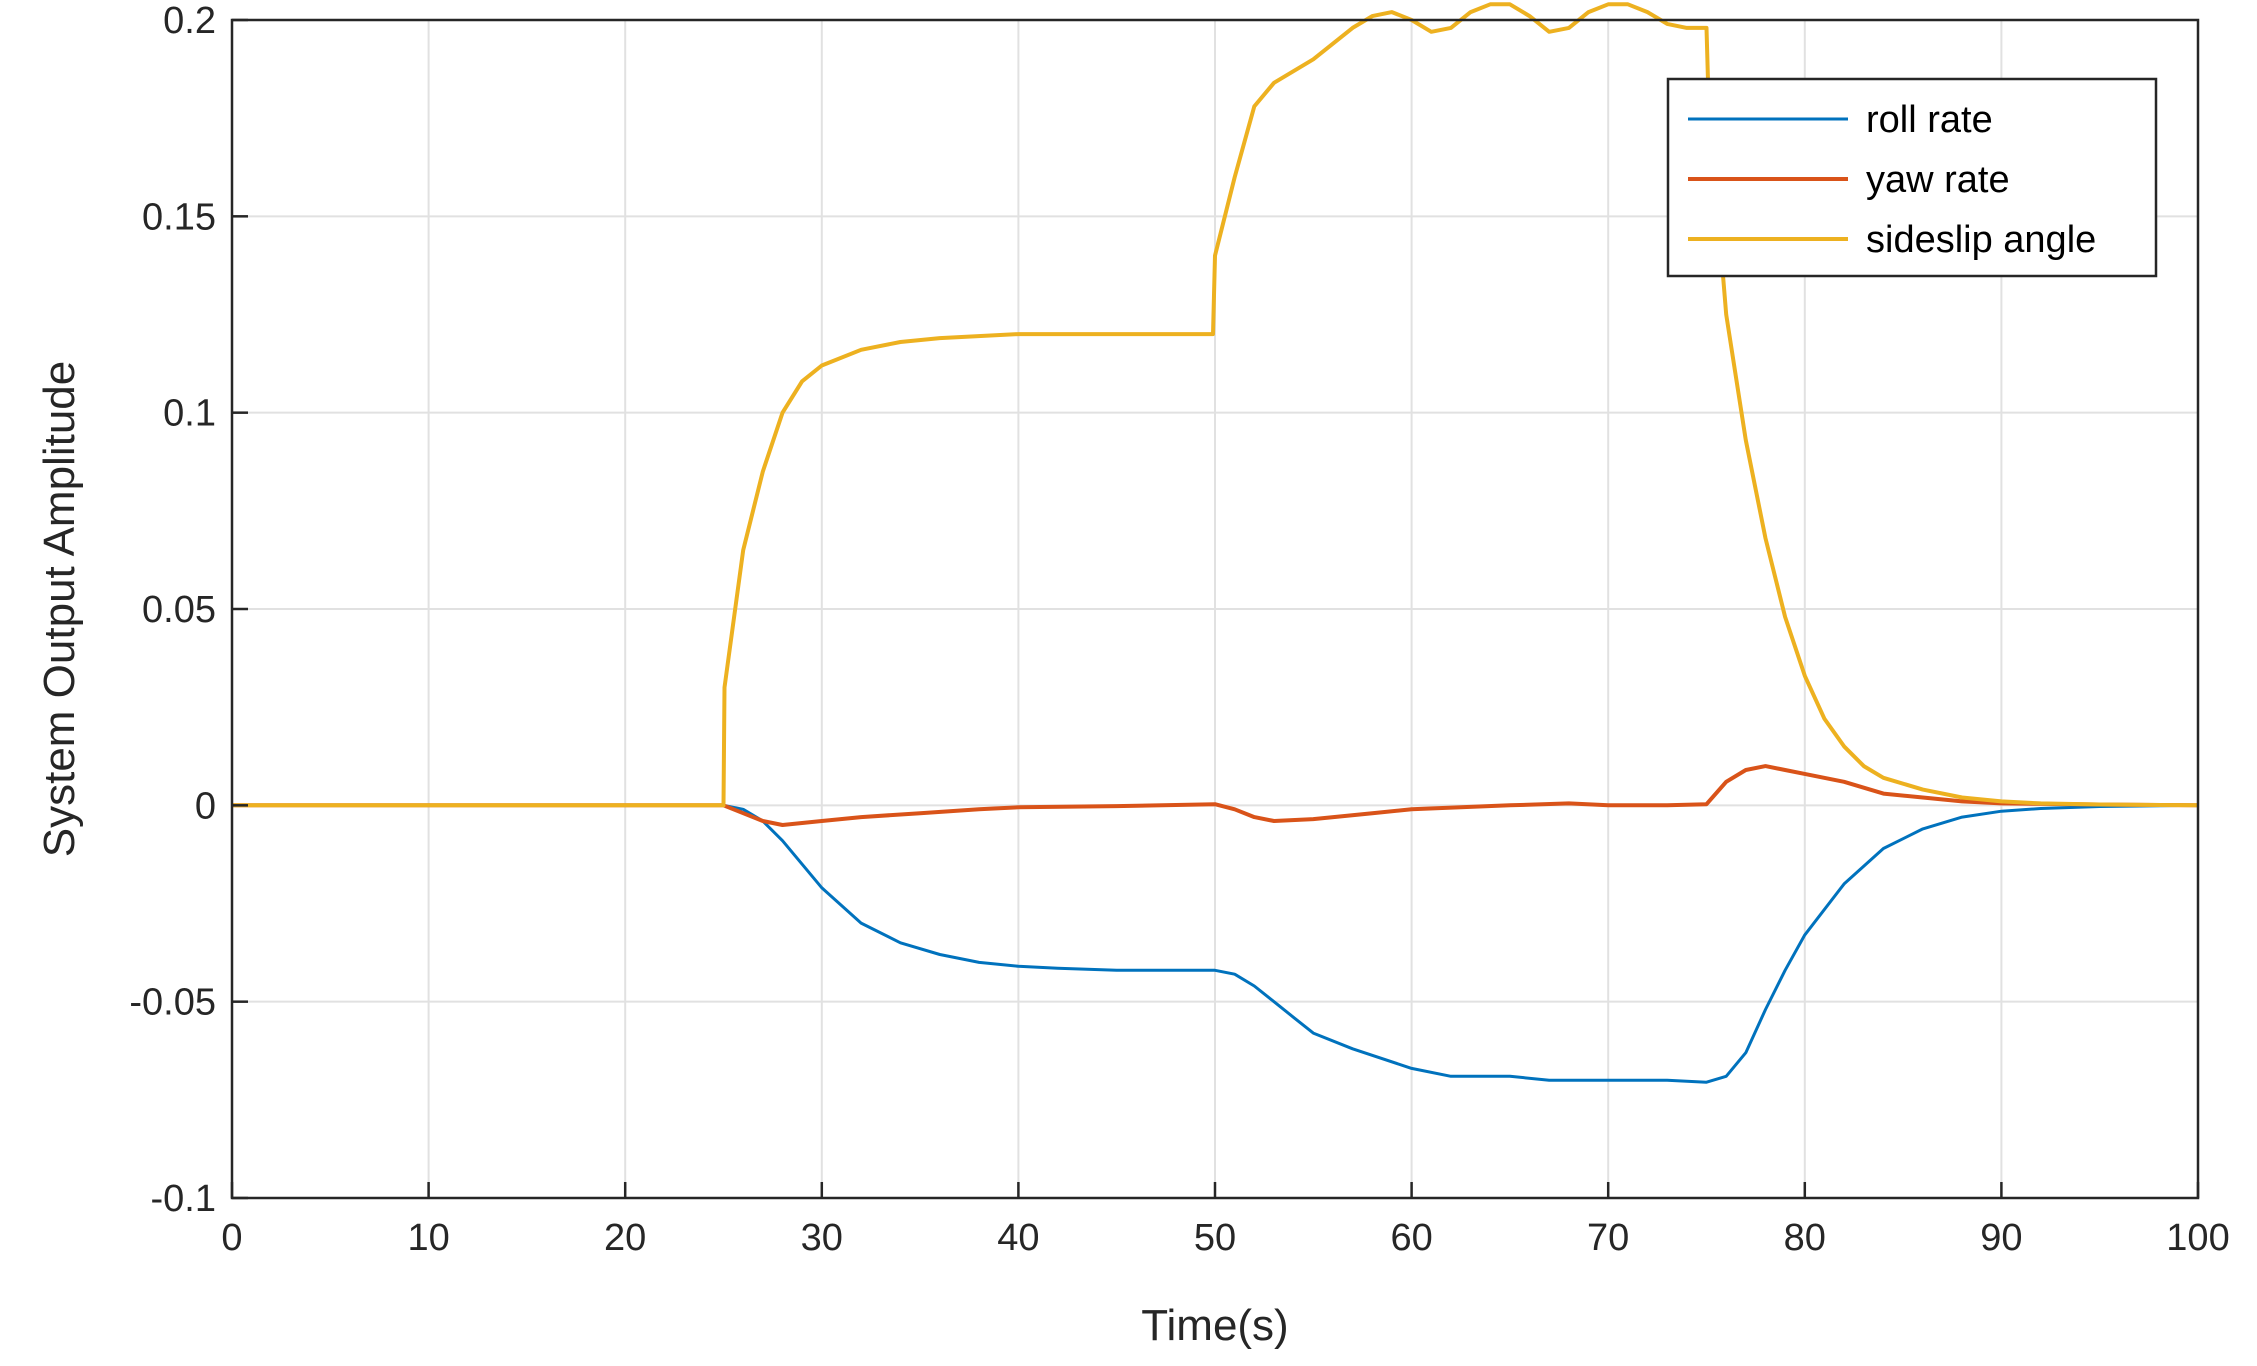 This screenshot has width=2257, height=1366. What do you see at coordinates (205, 806) in the screenshot?
I see `y-tick-label: 0` at bounding box center [205, 806].